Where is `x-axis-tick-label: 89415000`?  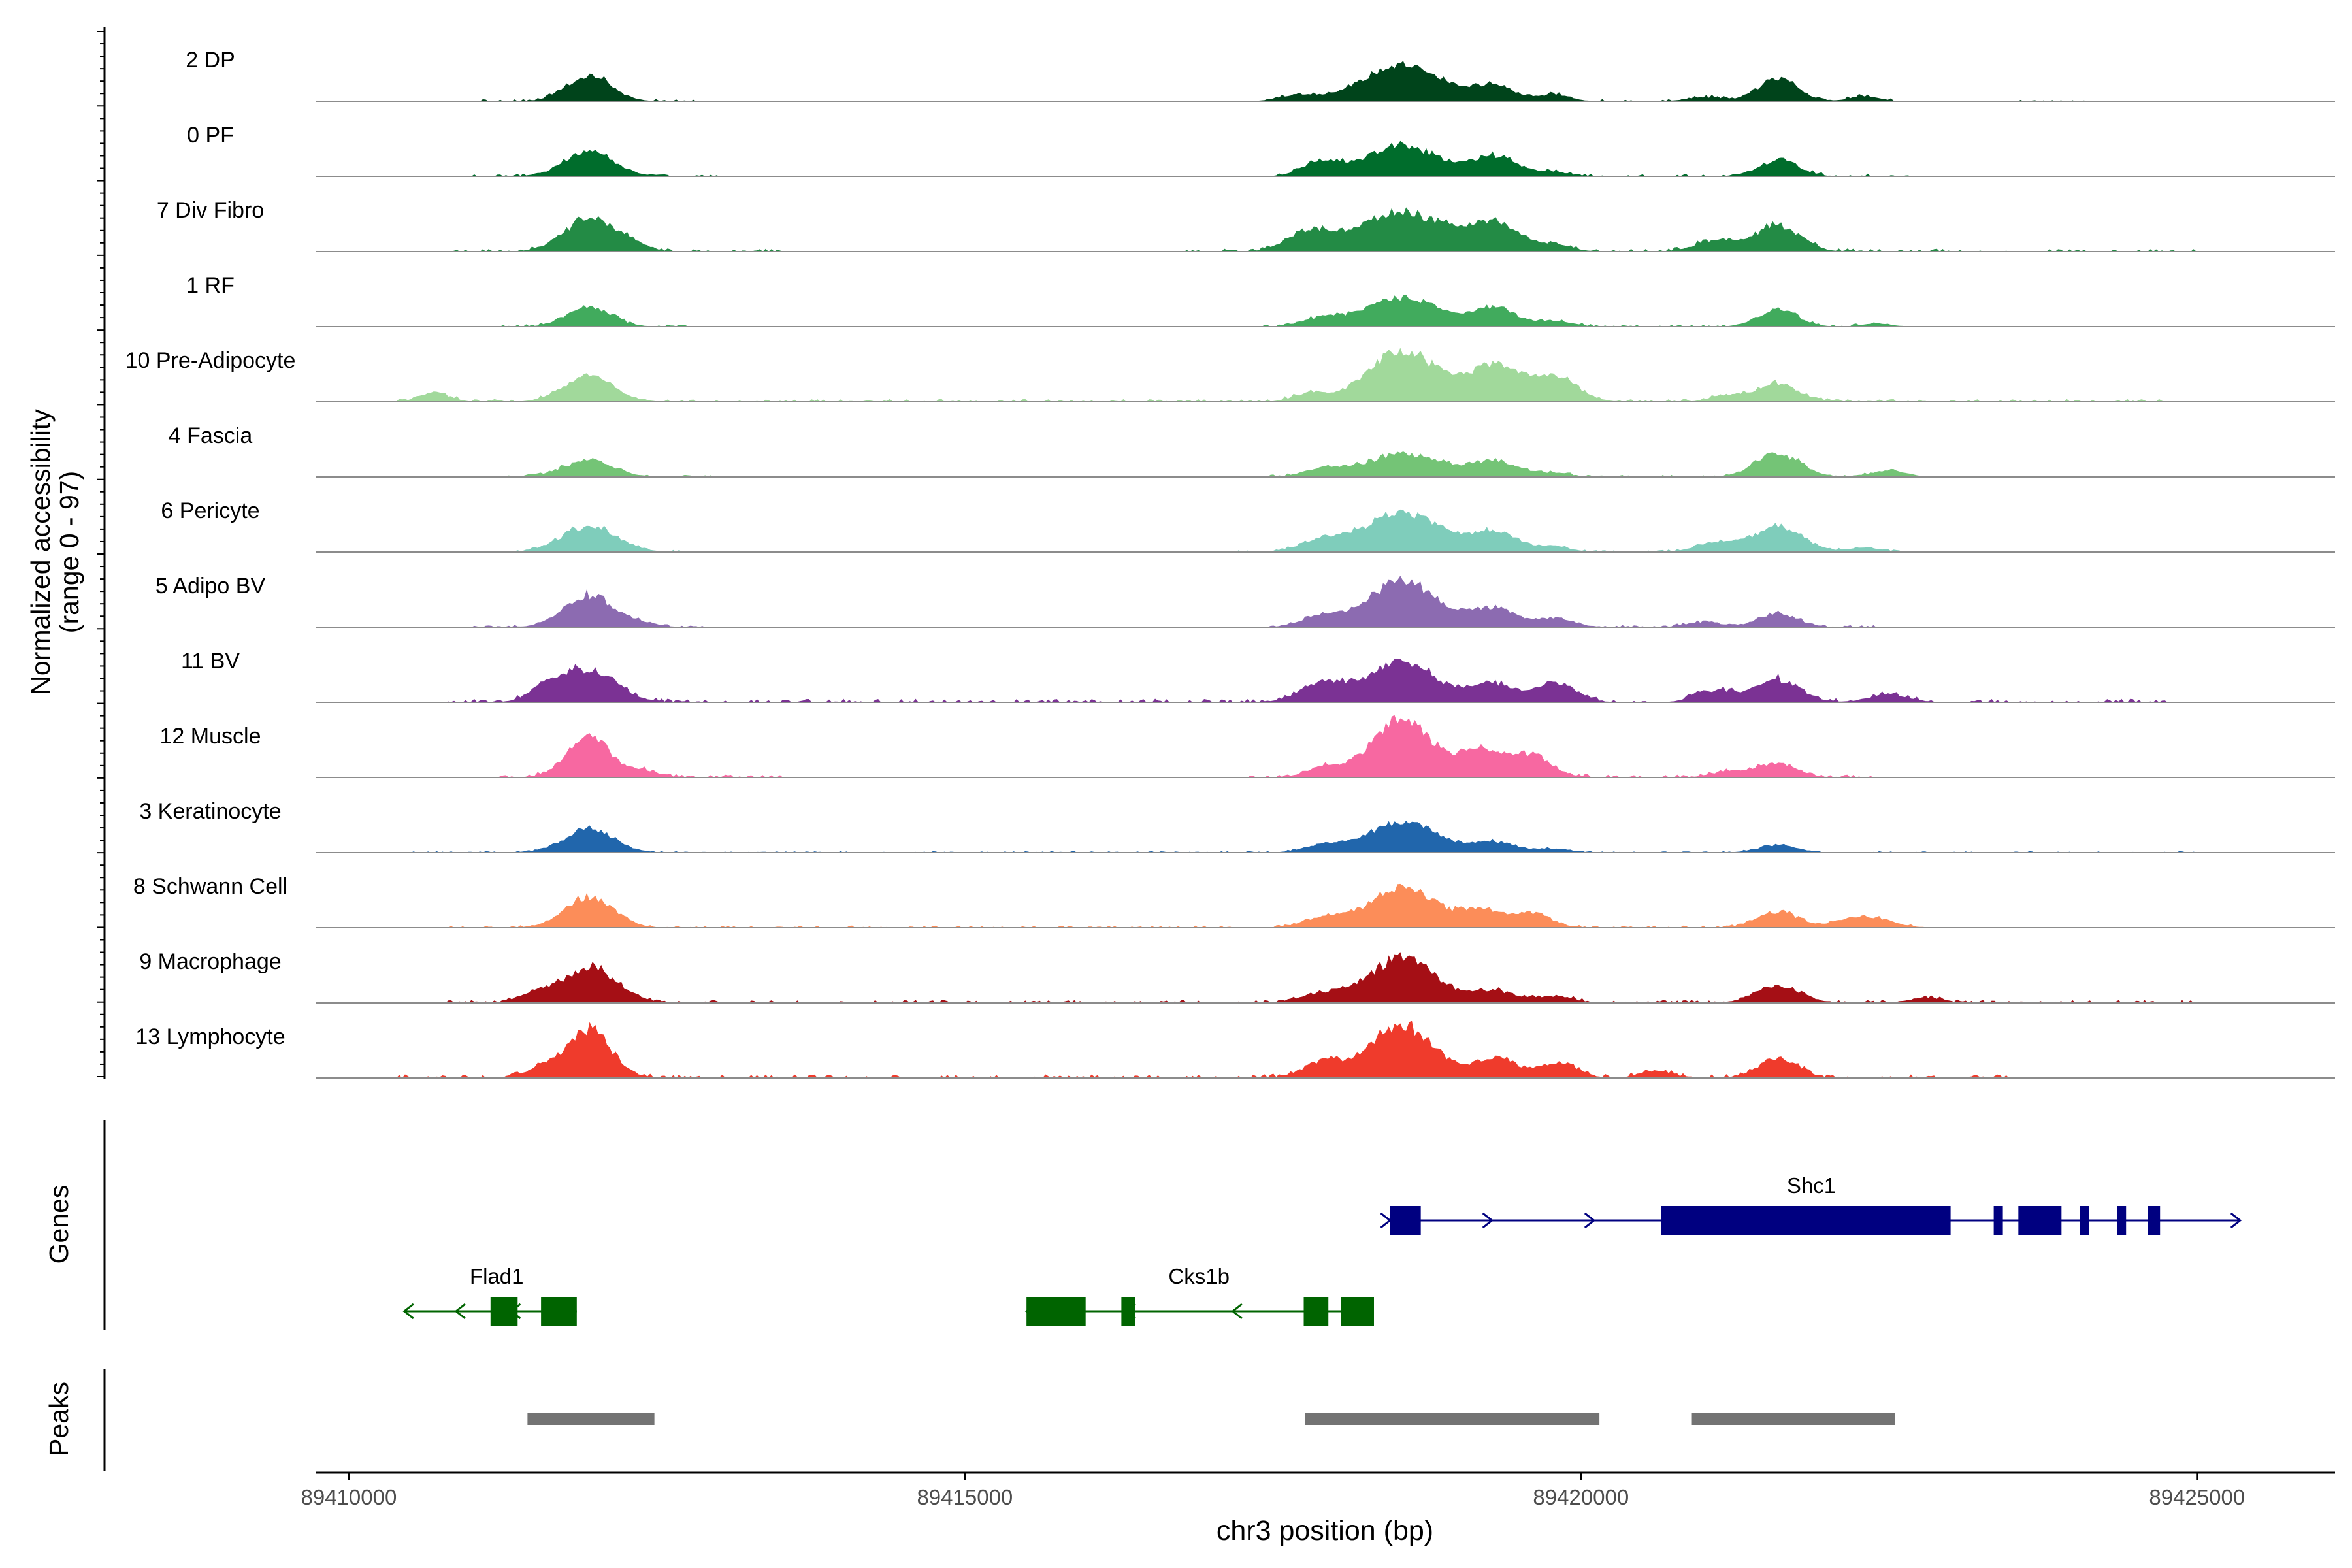
x-axis-tick-label: 89415000 is located at coordinates (965, 1497).